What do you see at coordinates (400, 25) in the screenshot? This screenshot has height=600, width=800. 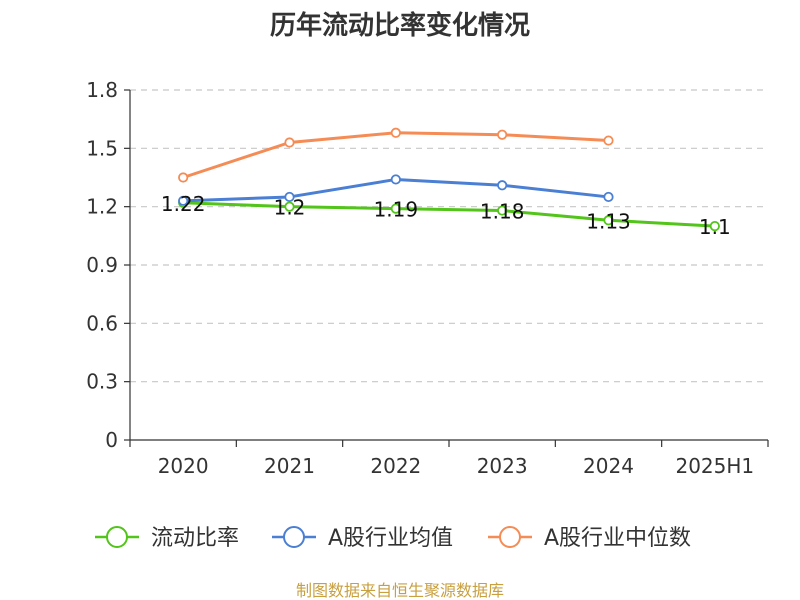 I see `chart-title: 历年流动比率变化情况` at bounding box center [400, 25].